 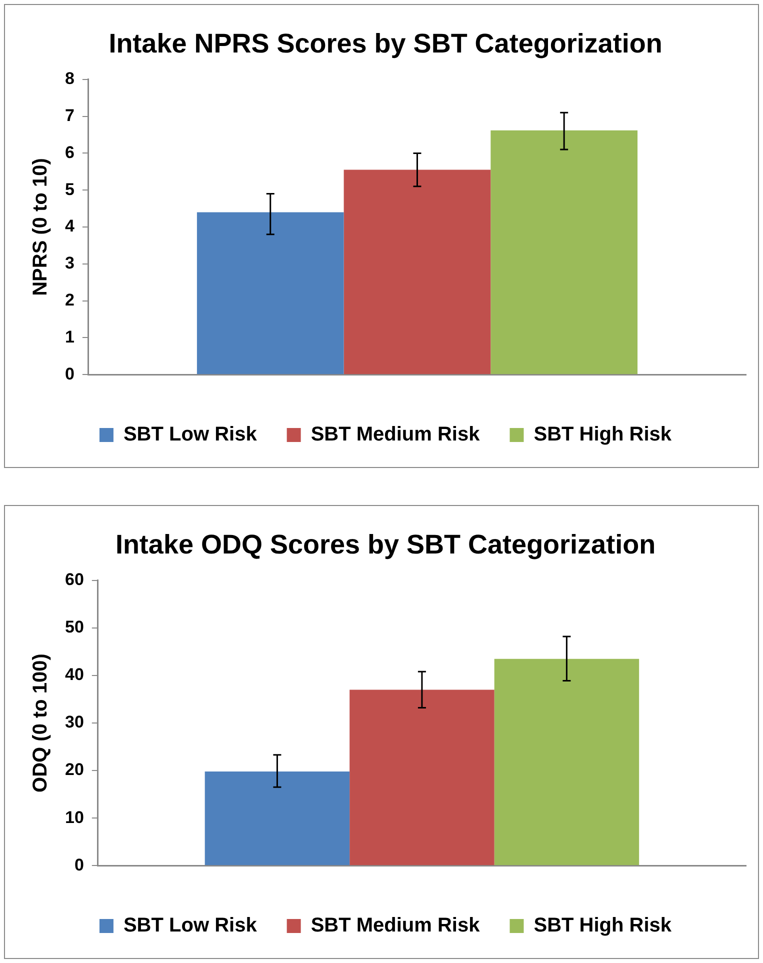 I want to click on y-tick-label: 10, so click(x=74, y=817).